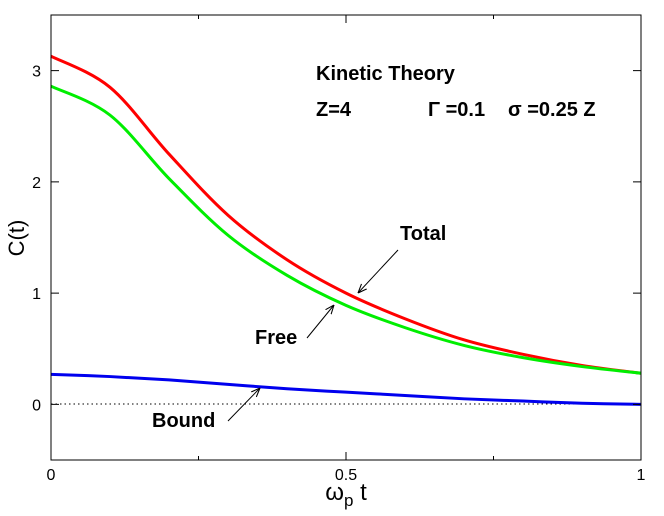 The width and height of the screenshot is (664, 516). Describe the element at coordinates (51, 475) in the screenshot. I see `x-tick-label: 0` at that location.